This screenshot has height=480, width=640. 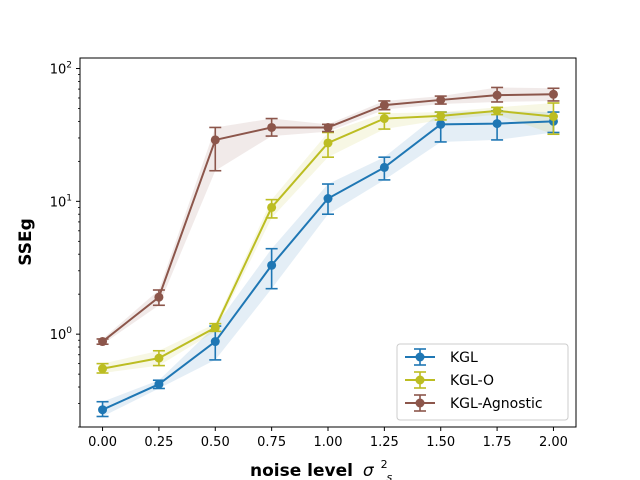 I want to click on y-tick-label: 10², so click(x=61, y=69).